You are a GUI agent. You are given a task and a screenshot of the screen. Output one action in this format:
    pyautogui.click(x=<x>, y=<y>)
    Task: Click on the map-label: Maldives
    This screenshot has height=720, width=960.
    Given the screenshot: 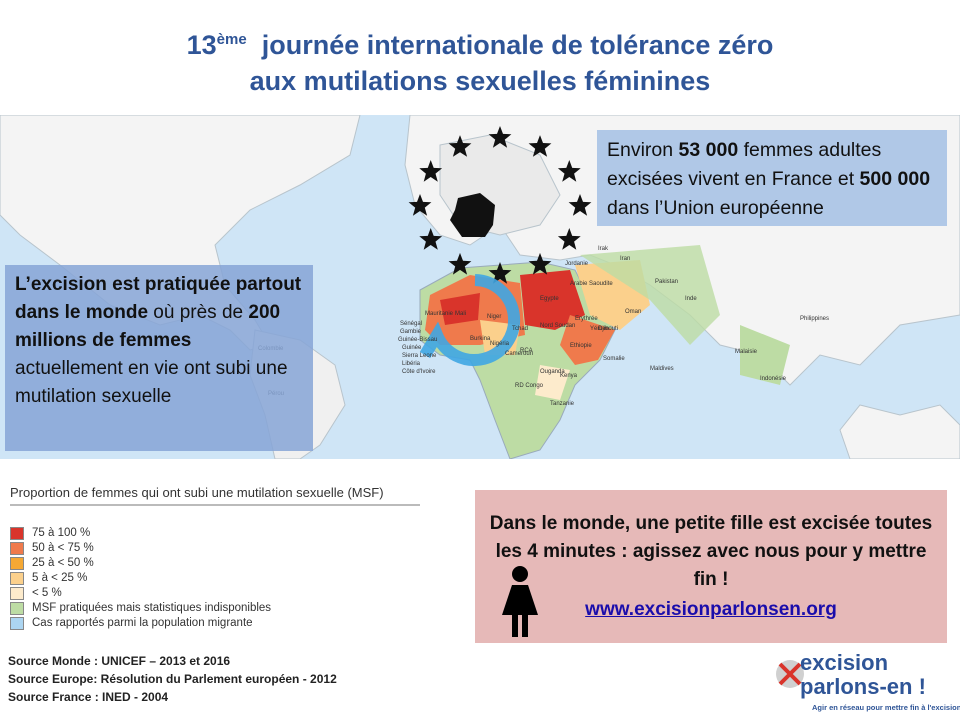 What is the action you would take?
    pyautogui.click(x=662, y=369)
    